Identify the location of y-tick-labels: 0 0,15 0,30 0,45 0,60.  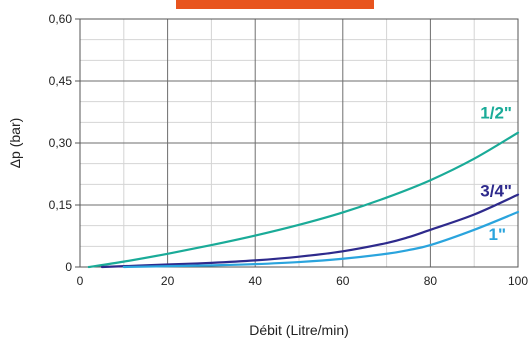
(64, 143).